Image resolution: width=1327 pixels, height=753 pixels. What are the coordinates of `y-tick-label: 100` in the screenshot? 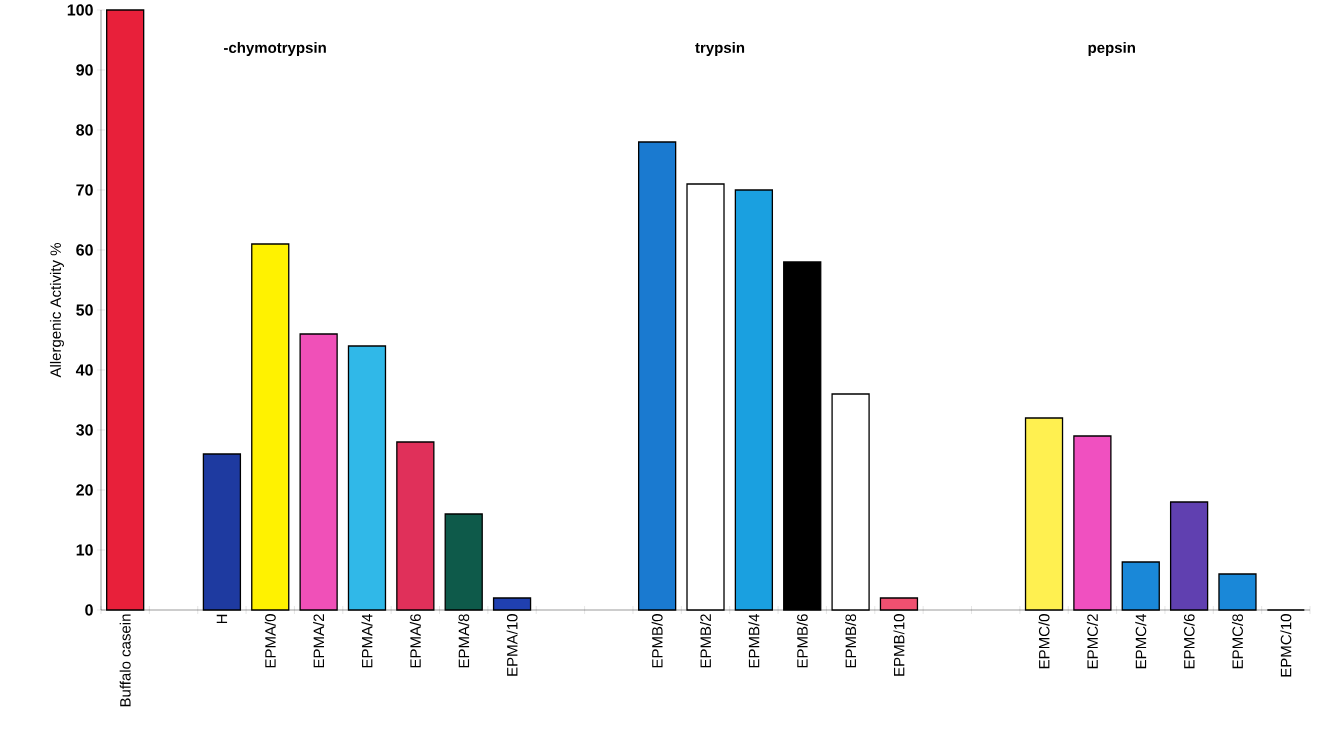 It's located at (80, 10).